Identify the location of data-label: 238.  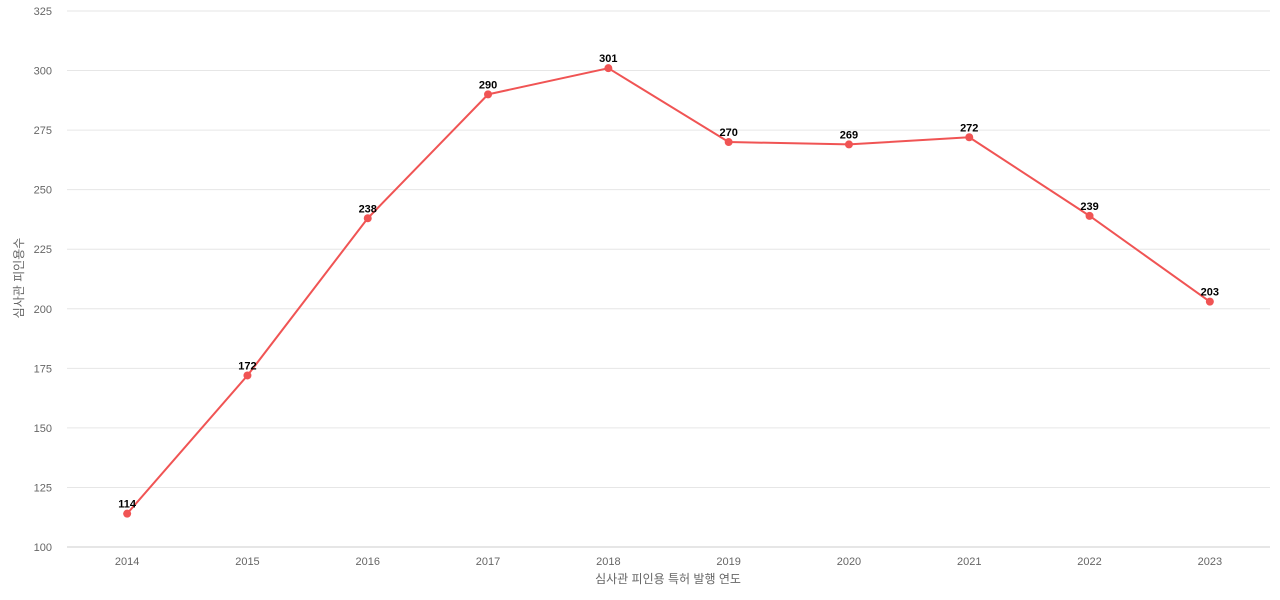
(368, 209).